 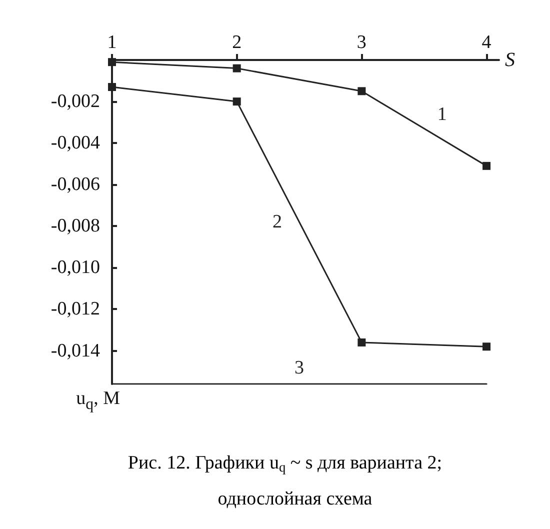 What do you see at coordinates (237, 42) in the screenshot?
I see `x-tick-label: 2` at bounding box center [237, 42].